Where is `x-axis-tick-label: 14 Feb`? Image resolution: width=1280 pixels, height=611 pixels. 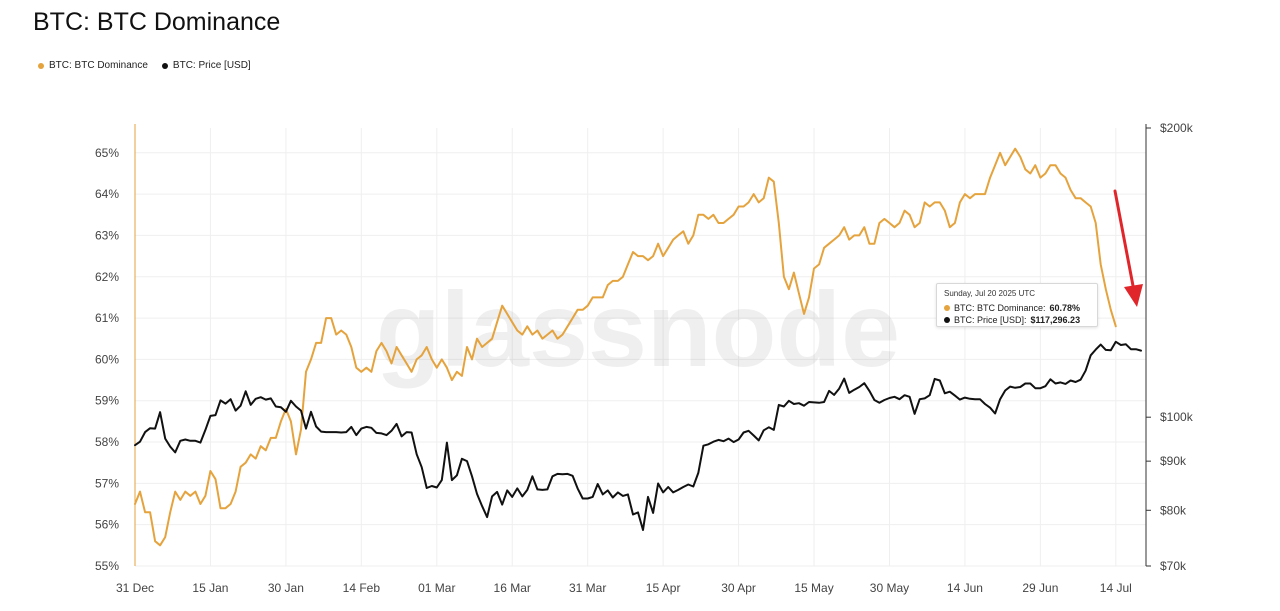 x-axis-tick-label: 14 Feb is located at coordinates (362, 588).